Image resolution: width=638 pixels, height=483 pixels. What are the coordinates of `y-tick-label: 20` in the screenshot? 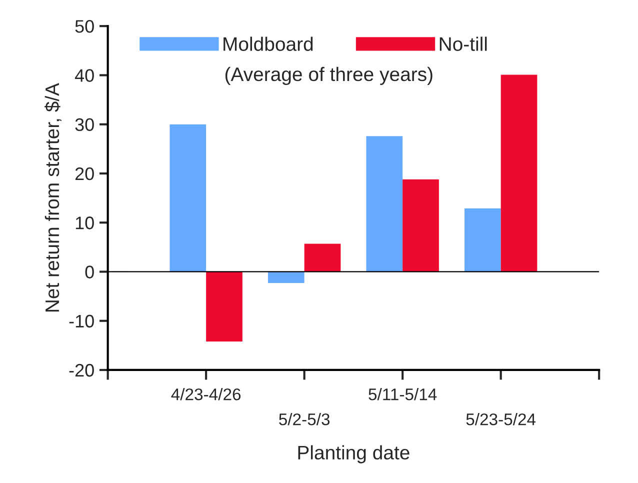 It's located at (84, 173).